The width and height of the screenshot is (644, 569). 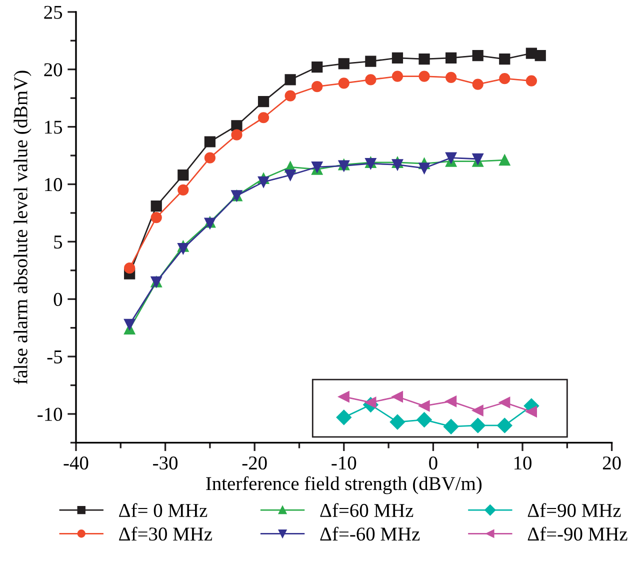 What do you see at coordinates (165, 463) in the screenshot?
I see `x-tick-label: -30` at bounding box center [165, 463].